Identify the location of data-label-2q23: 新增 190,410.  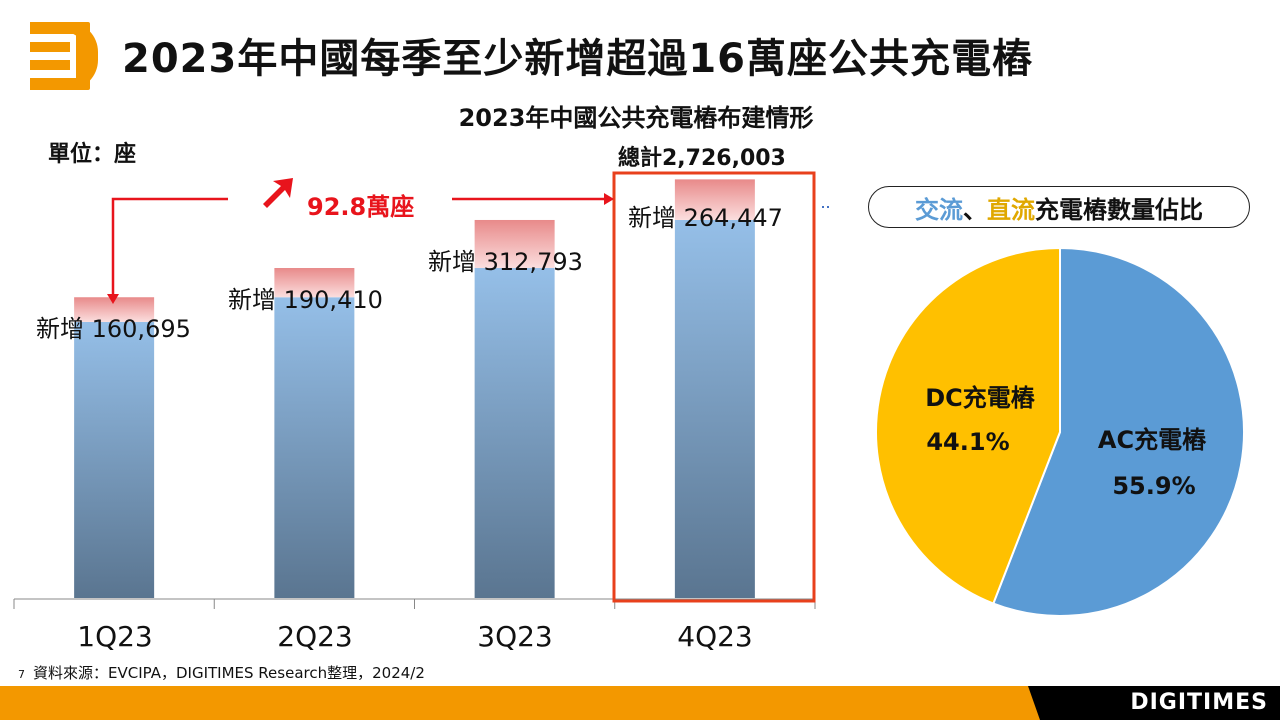
(305, 300).